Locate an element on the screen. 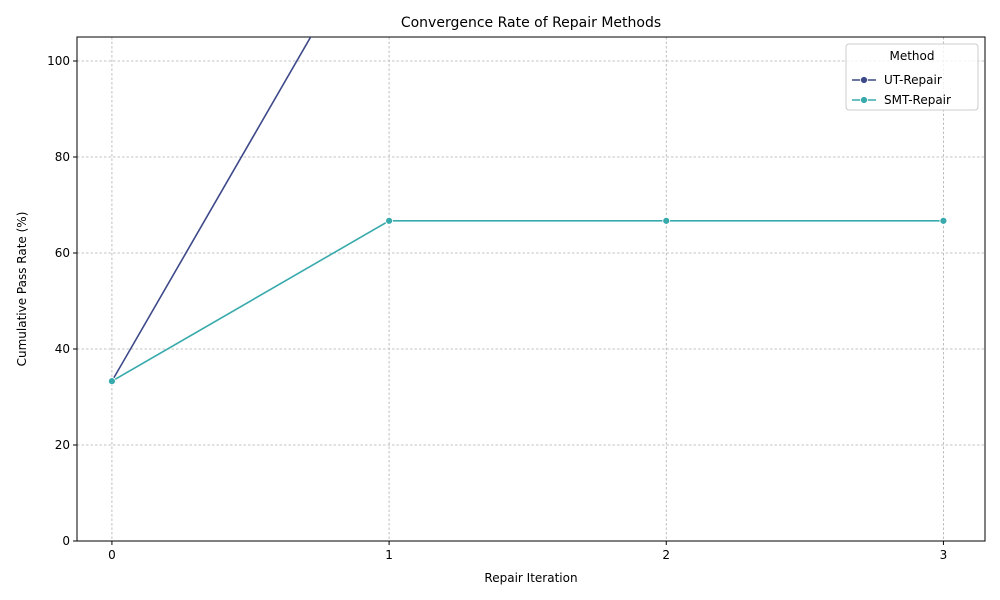 Image resolution: width=1000 pixels, height=600 pixels. legend-box is located at coordinates (912, 77).